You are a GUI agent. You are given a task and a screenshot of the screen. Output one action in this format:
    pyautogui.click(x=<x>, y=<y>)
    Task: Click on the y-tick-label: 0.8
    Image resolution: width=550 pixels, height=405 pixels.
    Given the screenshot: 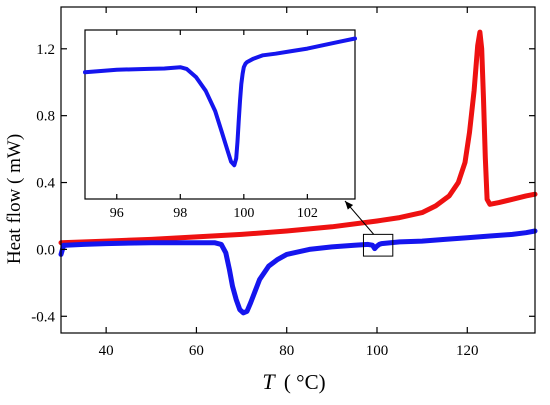 What is the action you would take?
    pyautogui.click(x=45, y=117)
    